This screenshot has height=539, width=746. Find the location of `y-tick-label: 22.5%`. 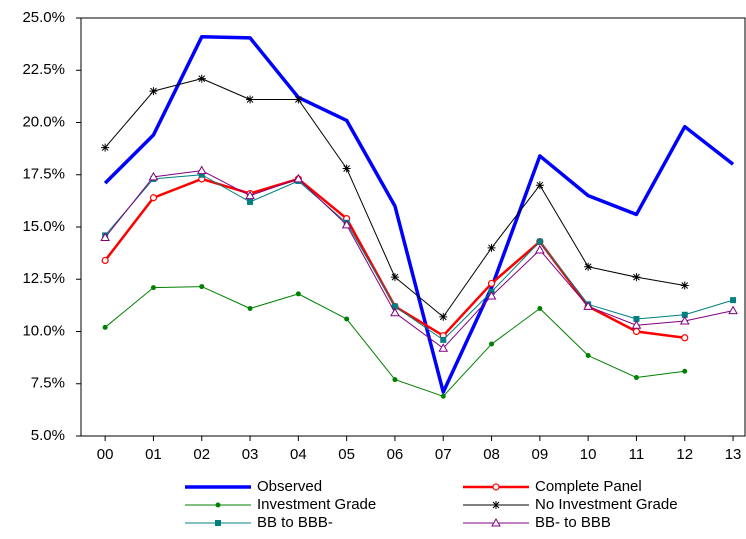

y-tick-label: 22.5% is located at coordinates (43, 69).